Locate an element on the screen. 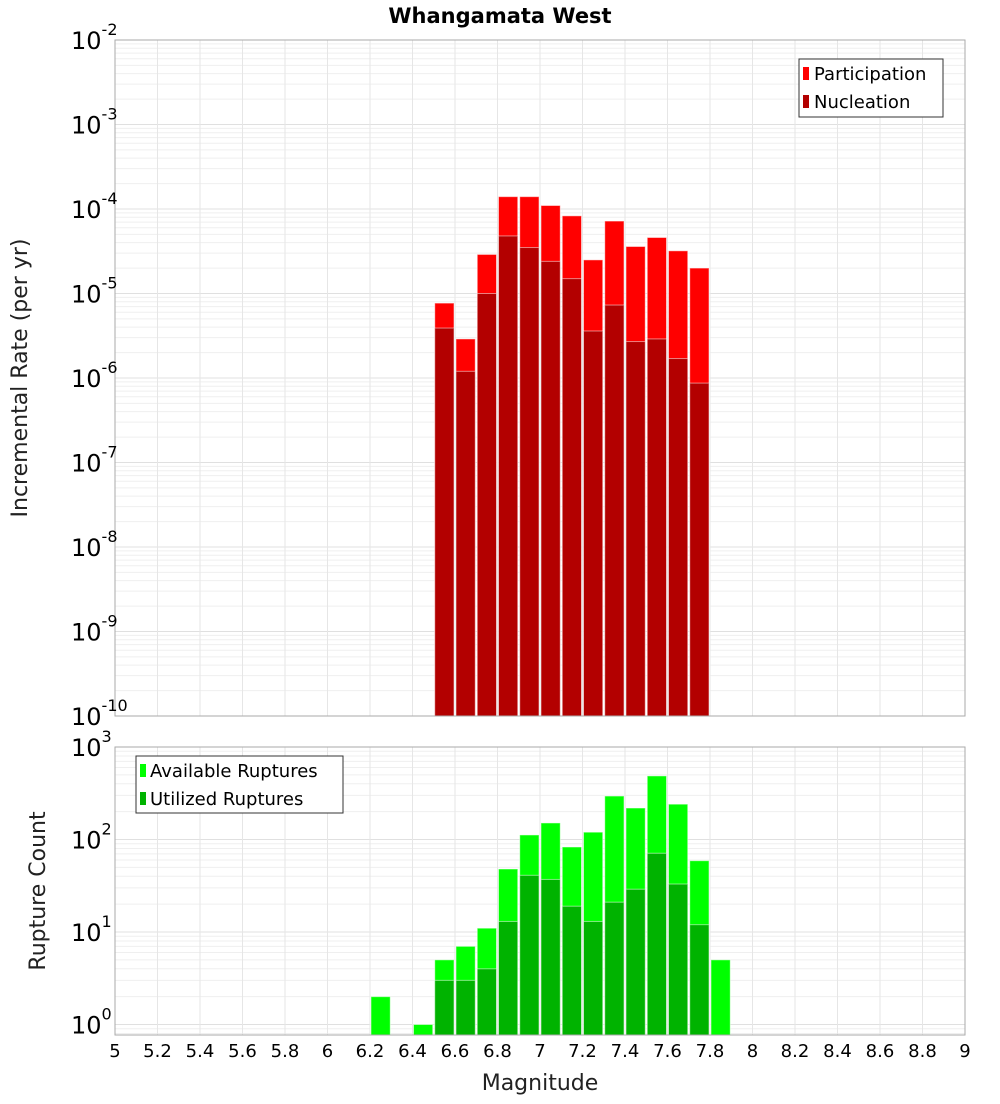 This screenshot has width=1000, height=1104. x-tick-label: 7.8 is located at coordinates (710, 1051).